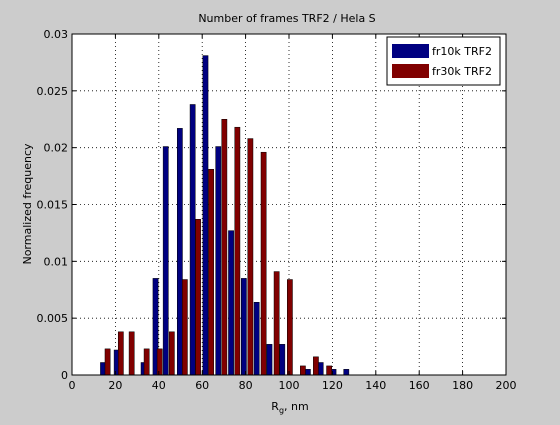 The width and height of the screenshot is (560, 425). Describe the element at coordinates (286, 18) in the screenshot. I see `chart-title: Number of frames TRF2 / Hela S` at that location.